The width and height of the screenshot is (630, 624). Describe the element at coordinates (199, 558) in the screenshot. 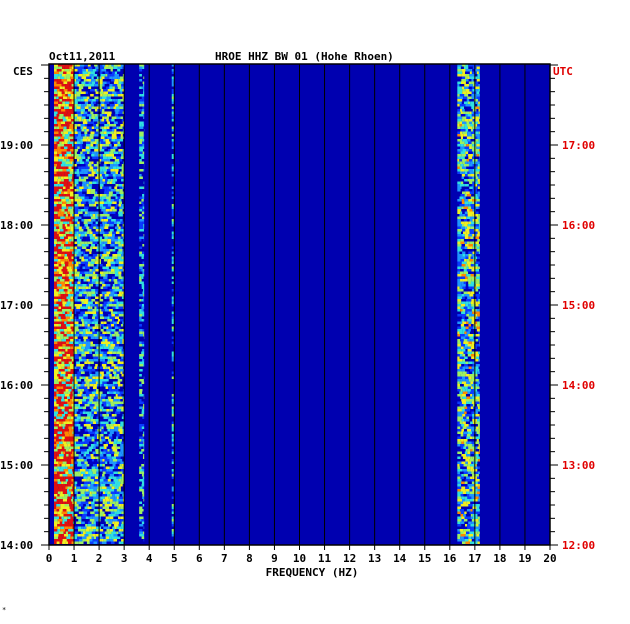

I see `x-tick-label-6: 6` at that location.